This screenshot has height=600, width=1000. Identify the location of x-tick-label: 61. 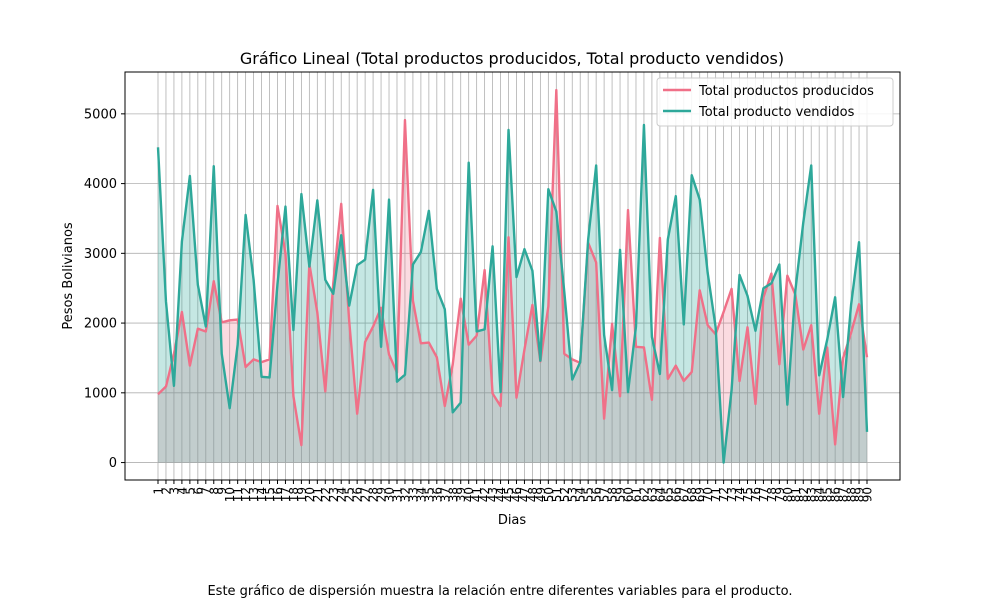
(636, 494).